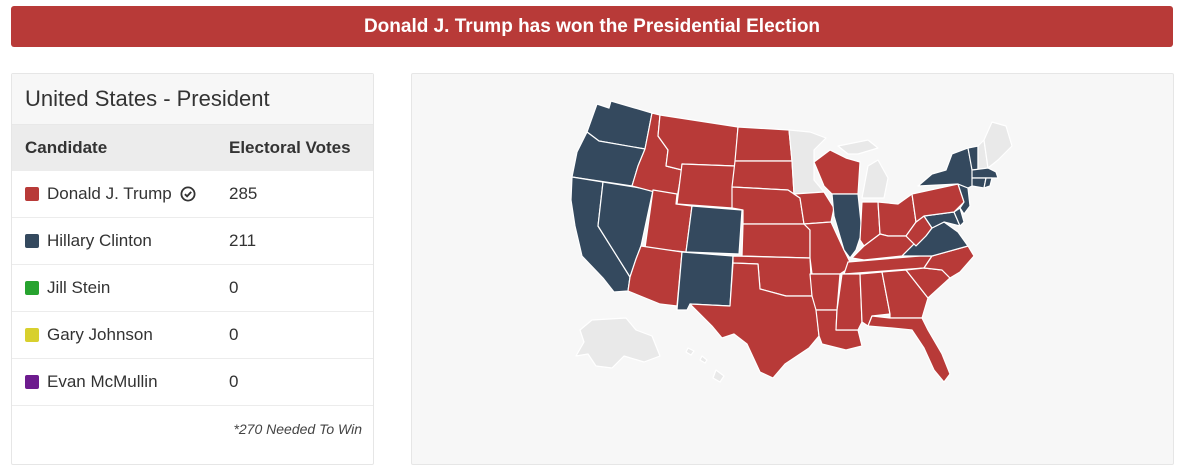  Describe the element at coordinates (998, 145) in the screenshot. I see `state-maine` at that location.